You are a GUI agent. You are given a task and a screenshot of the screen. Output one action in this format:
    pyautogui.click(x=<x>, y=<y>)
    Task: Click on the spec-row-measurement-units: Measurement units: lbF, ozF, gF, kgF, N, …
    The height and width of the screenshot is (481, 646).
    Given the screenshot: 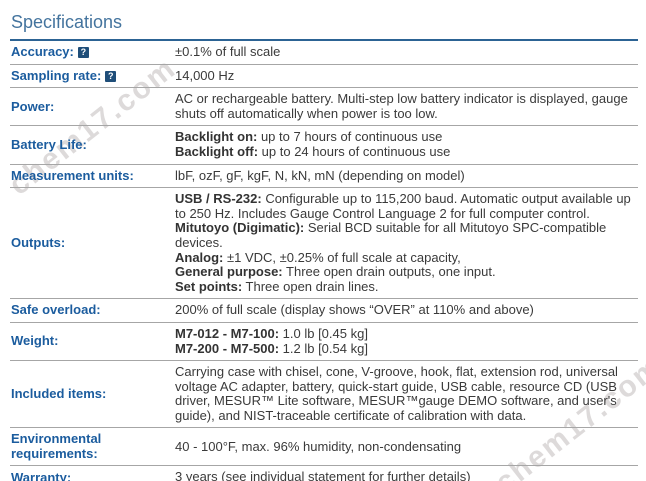 What is the action you would take?
    pyautogui.click(x=324, y=177)
    